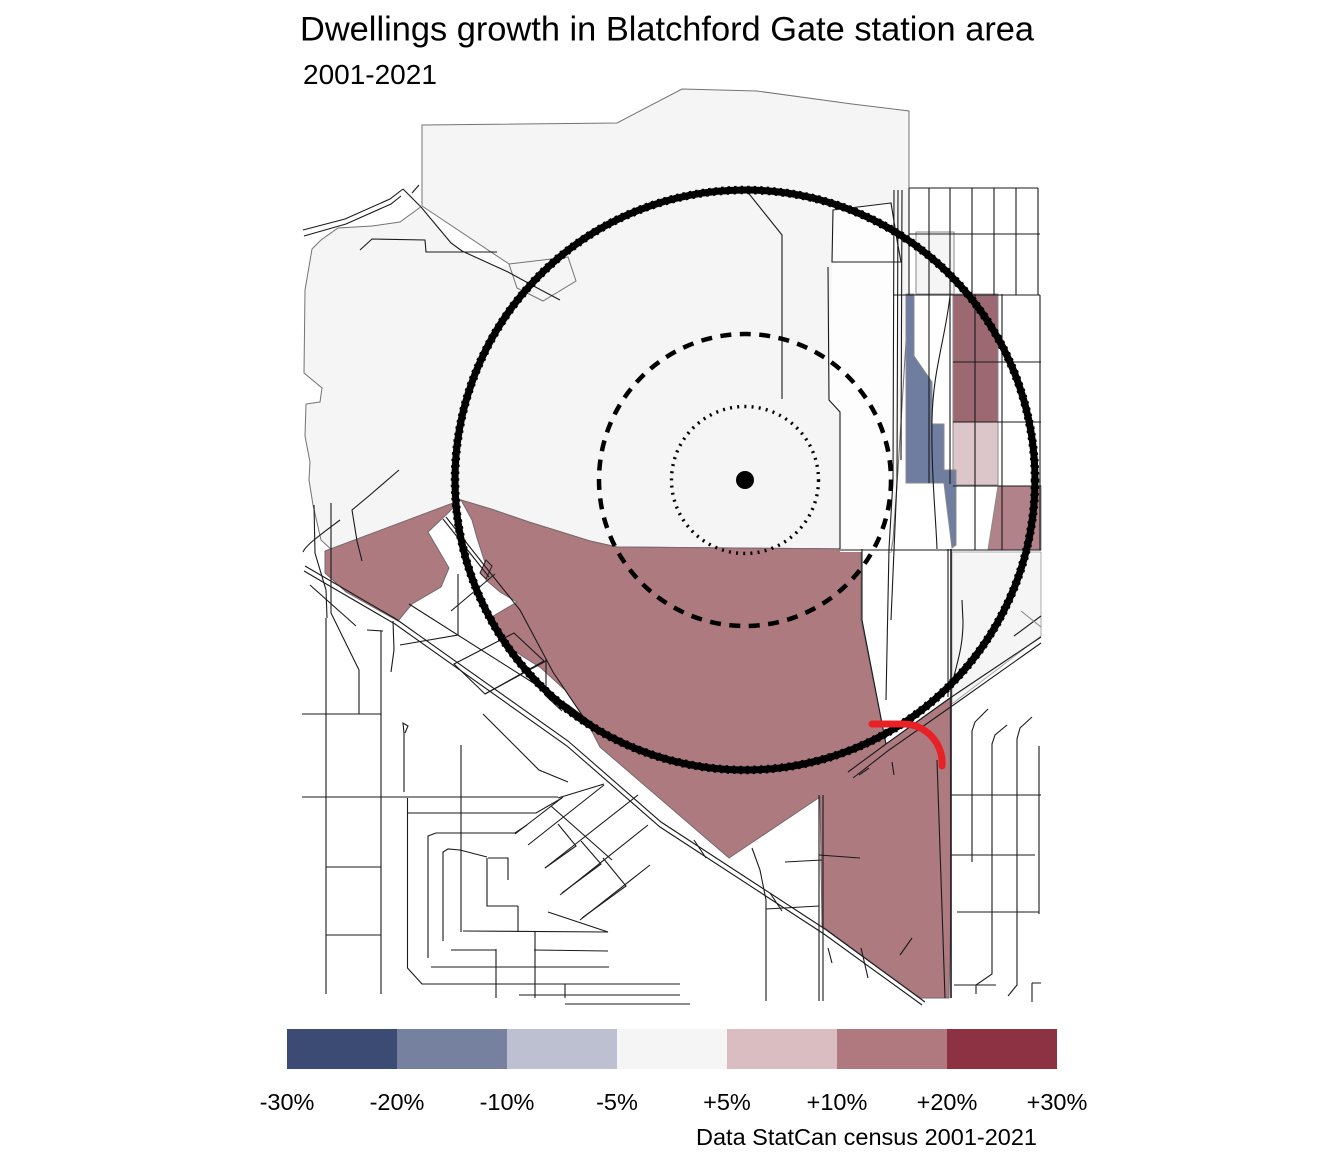 This screenshot has width=1344, height=1152. What do you see at coordinates (727, 1102) in the screenshot?
I see `svg-text: +5%` at bounding box center [727, 1102].